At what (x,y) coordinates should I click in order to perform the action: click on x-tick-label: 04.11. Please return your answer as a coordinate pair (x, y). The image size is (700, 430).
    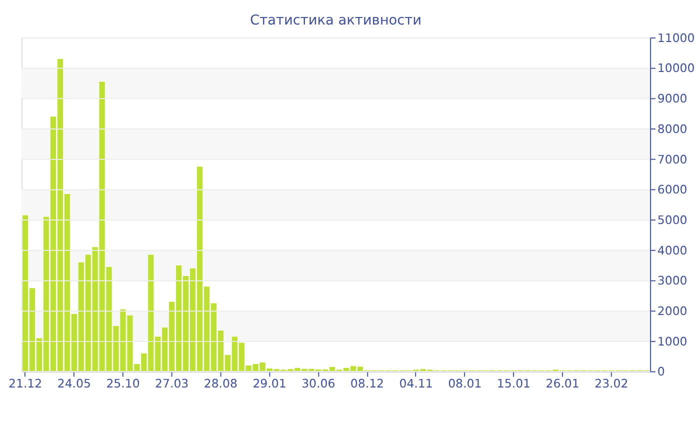
    Looking at the image, I should click on (416, 383).